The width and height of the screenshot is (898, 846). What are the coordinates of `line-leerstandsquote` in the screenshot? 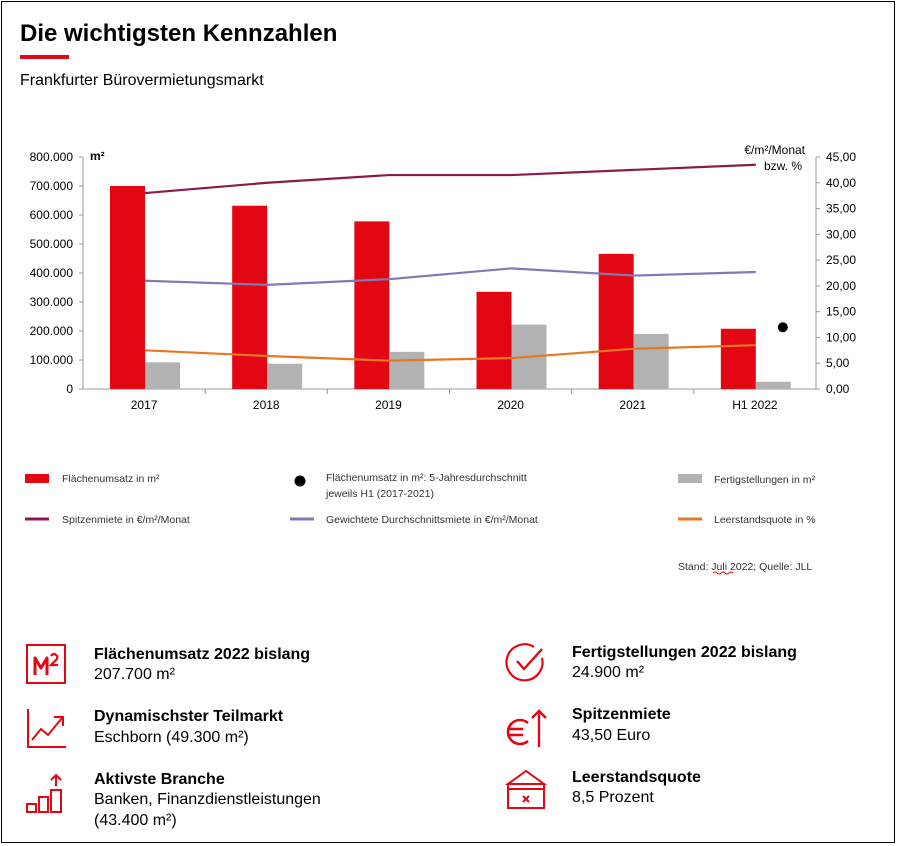 It's located at (450, 353).